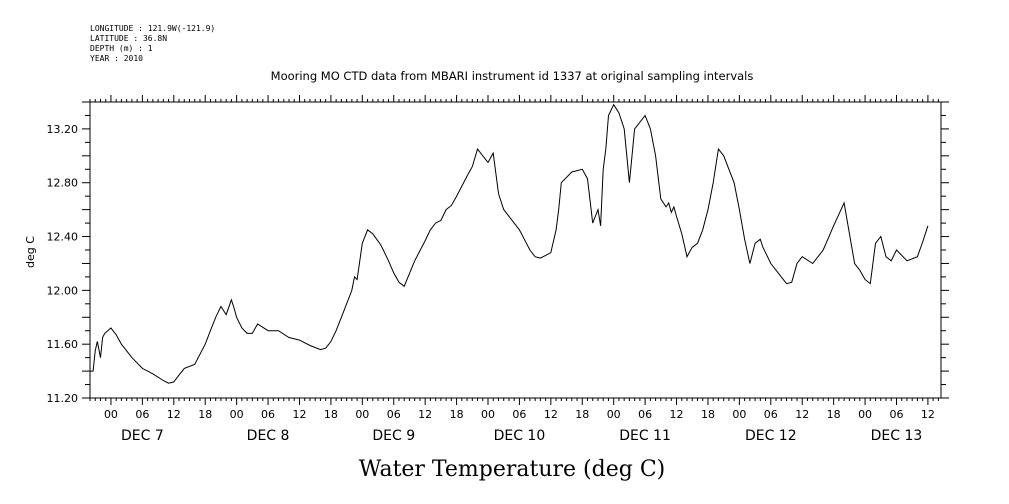 This screenshot has width=1009, height=504. Describe the element at coordinates (63, 237) in the screenshot. I see `y-tick-label: 12.40` at that location.